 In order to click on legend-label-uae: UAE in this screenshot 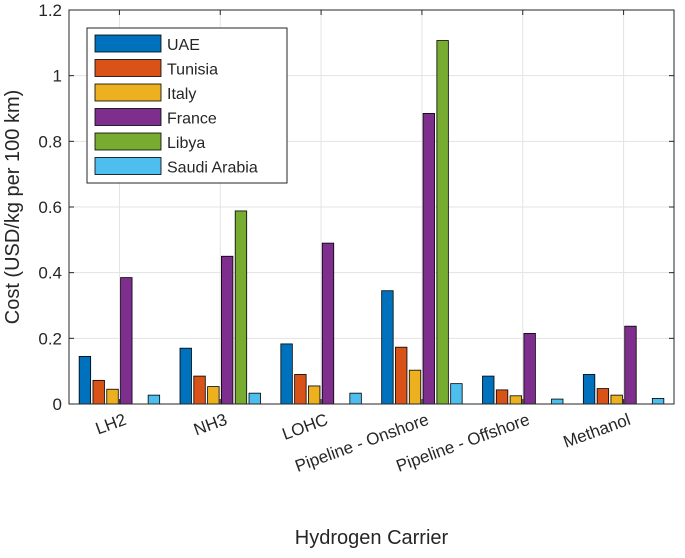, I will do `click(183, 45)`.